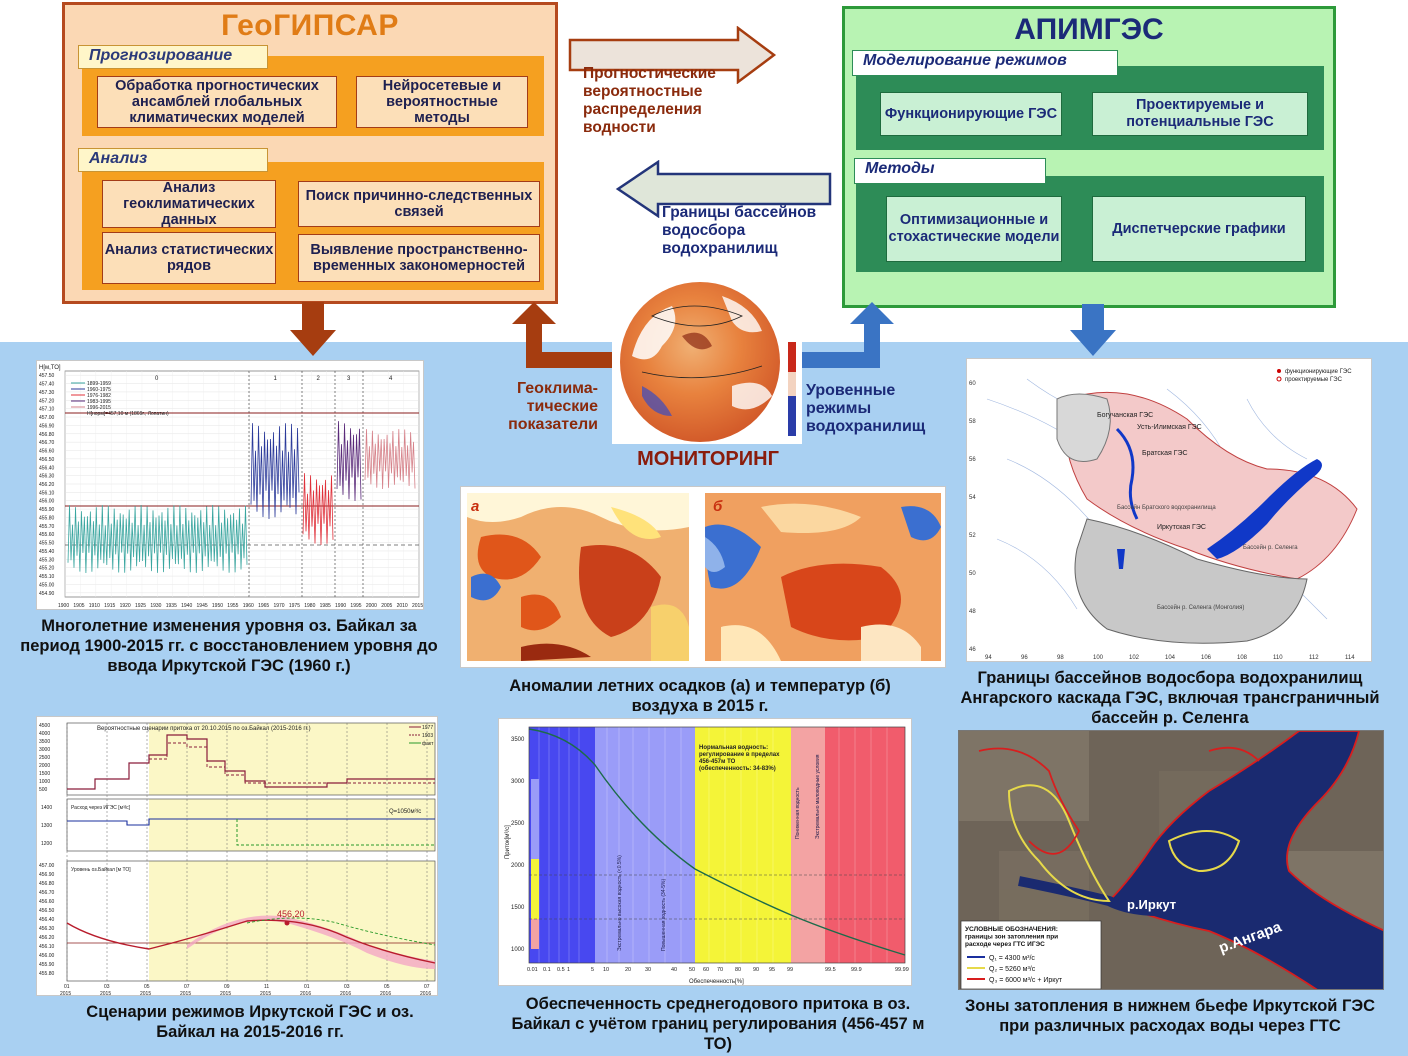  What do you see at coordinates (798, 813) in the screenshot?
I see `svg-text: Пониженная водность` at bounding box center [798, 813].